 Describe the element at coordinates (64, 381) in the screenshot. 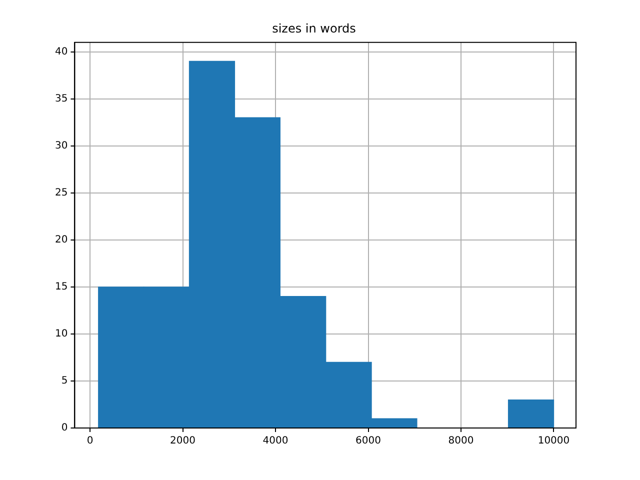

I see `y-tick-label: 5` at that location.